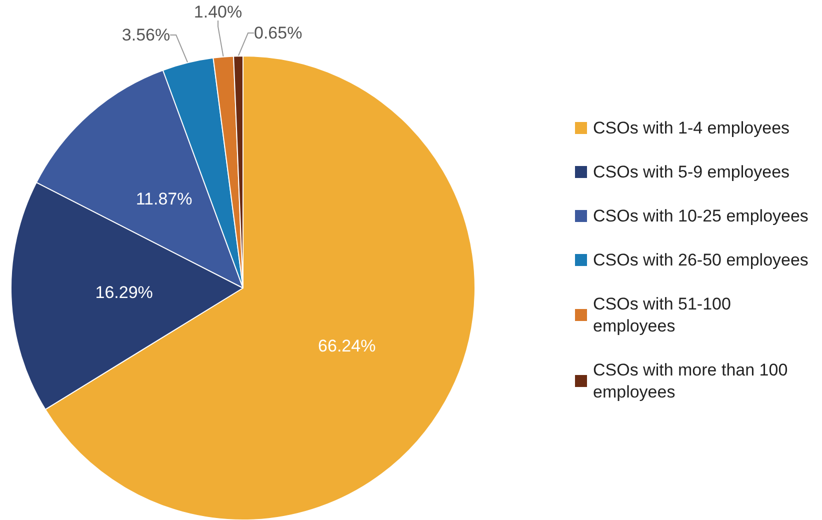  I want to click on data-label: 1.40%, so click(218, 12).